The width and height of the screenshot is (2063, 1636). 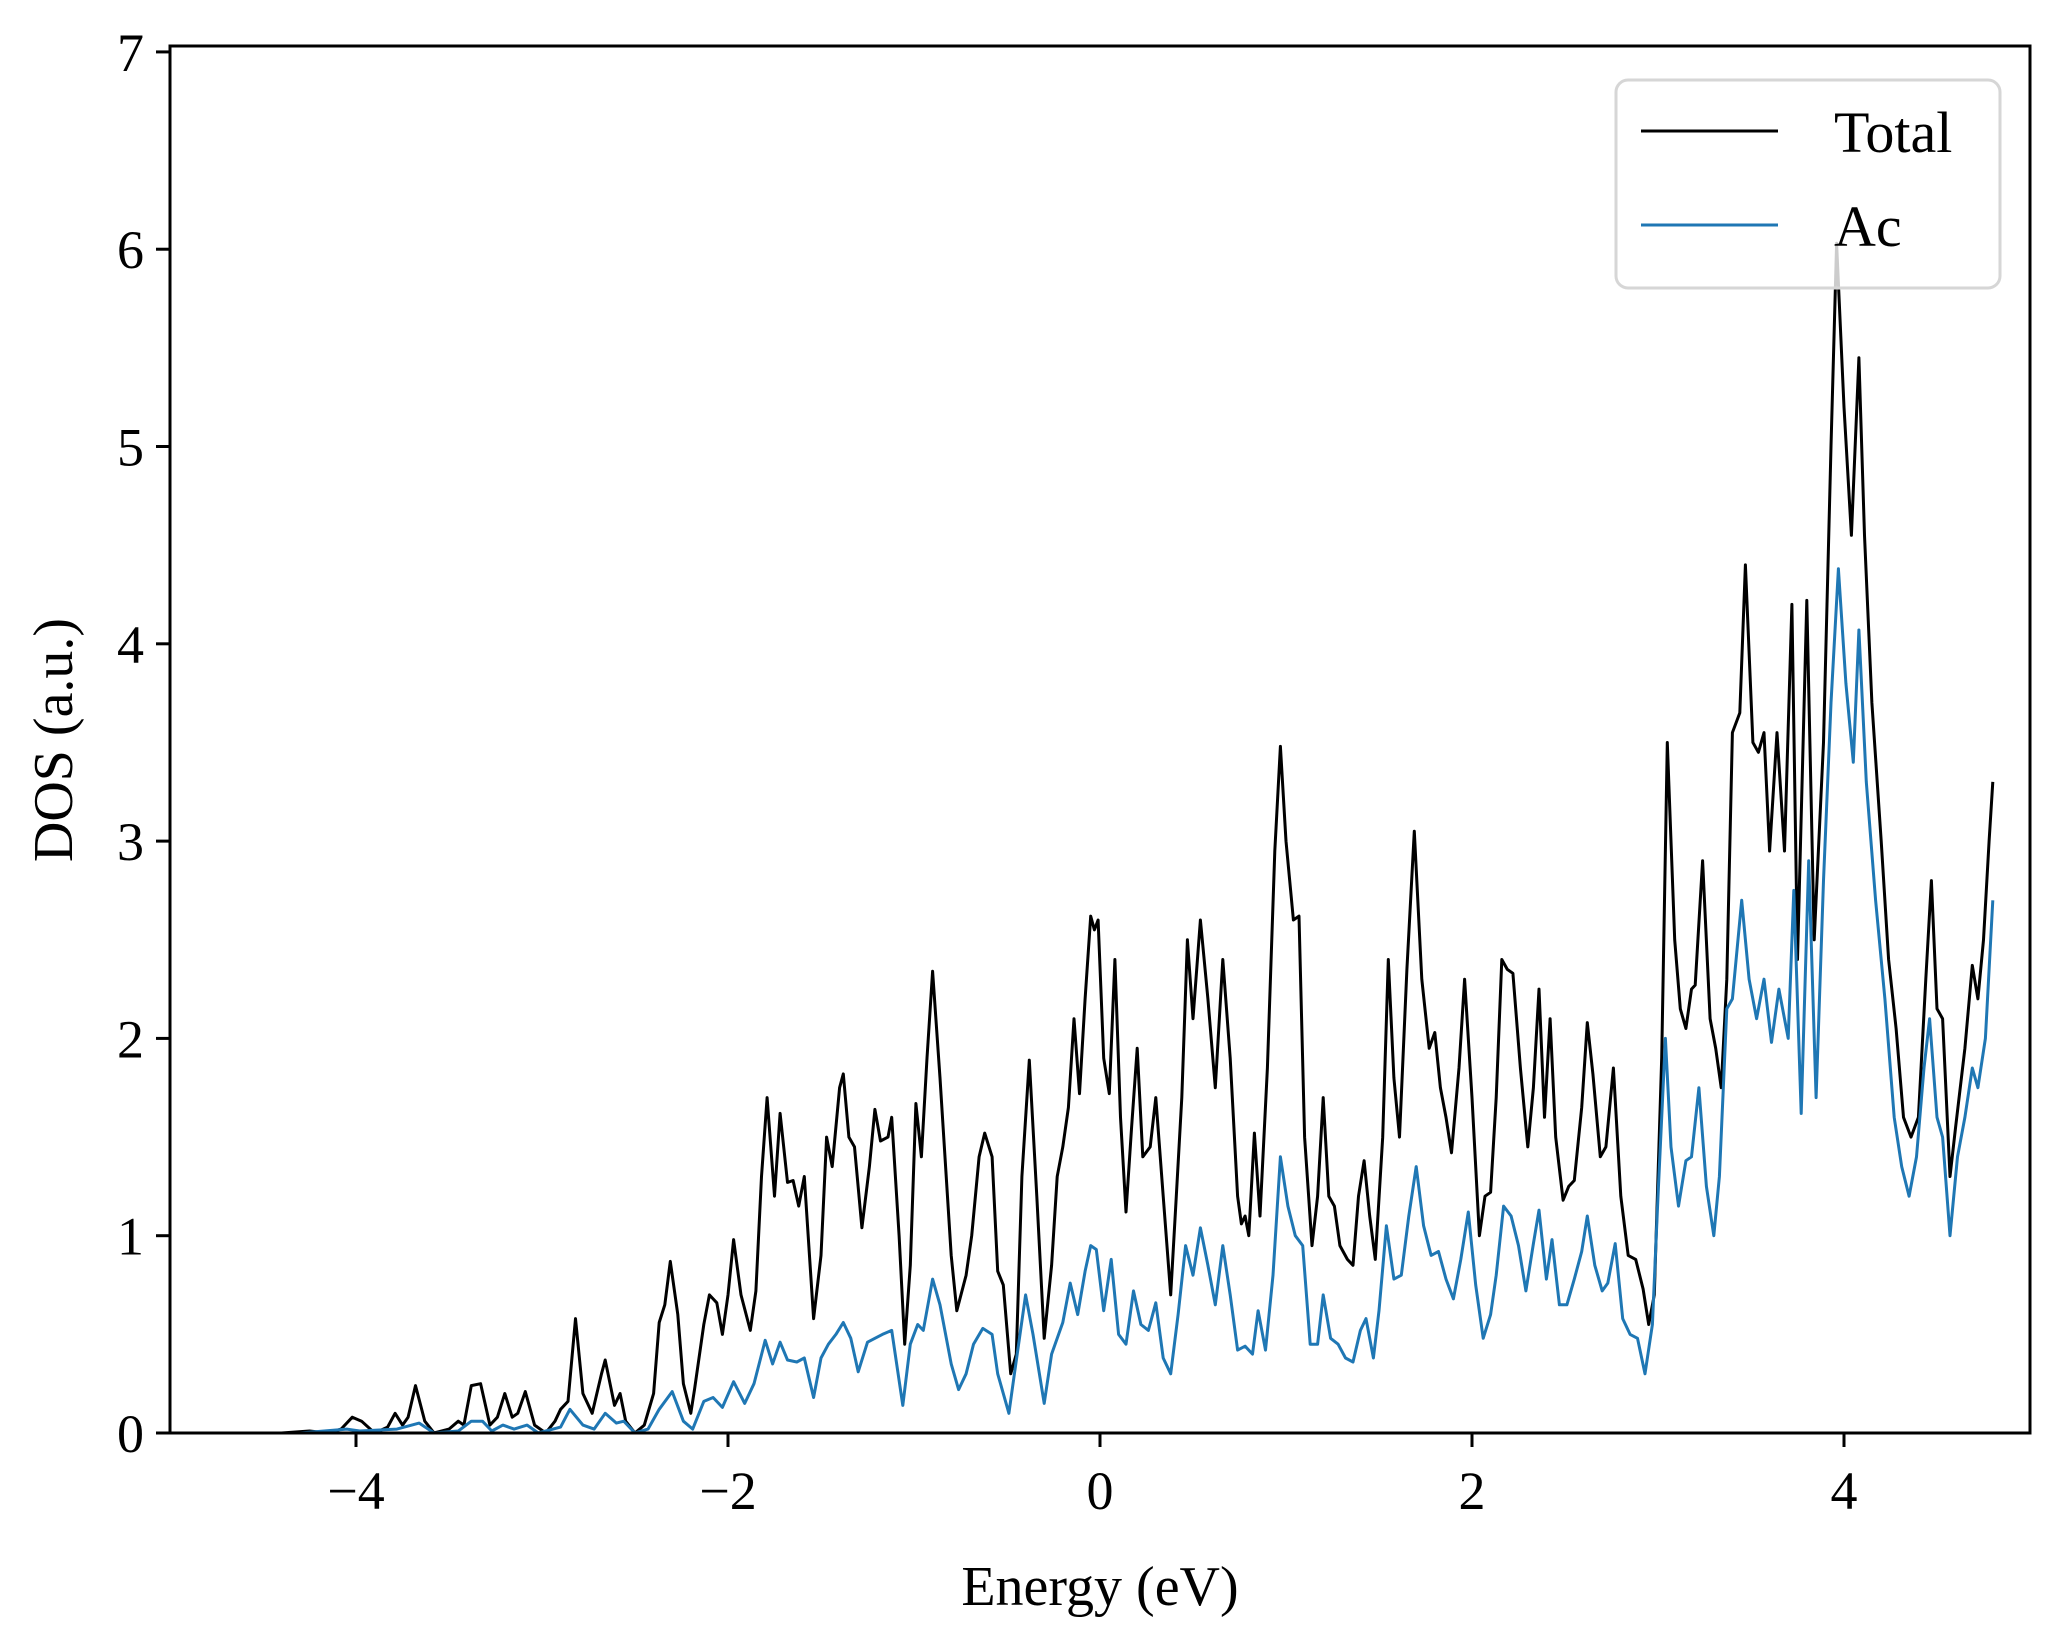 I want to click on x-tick-label: 2, so click(x=1472, y=1491).